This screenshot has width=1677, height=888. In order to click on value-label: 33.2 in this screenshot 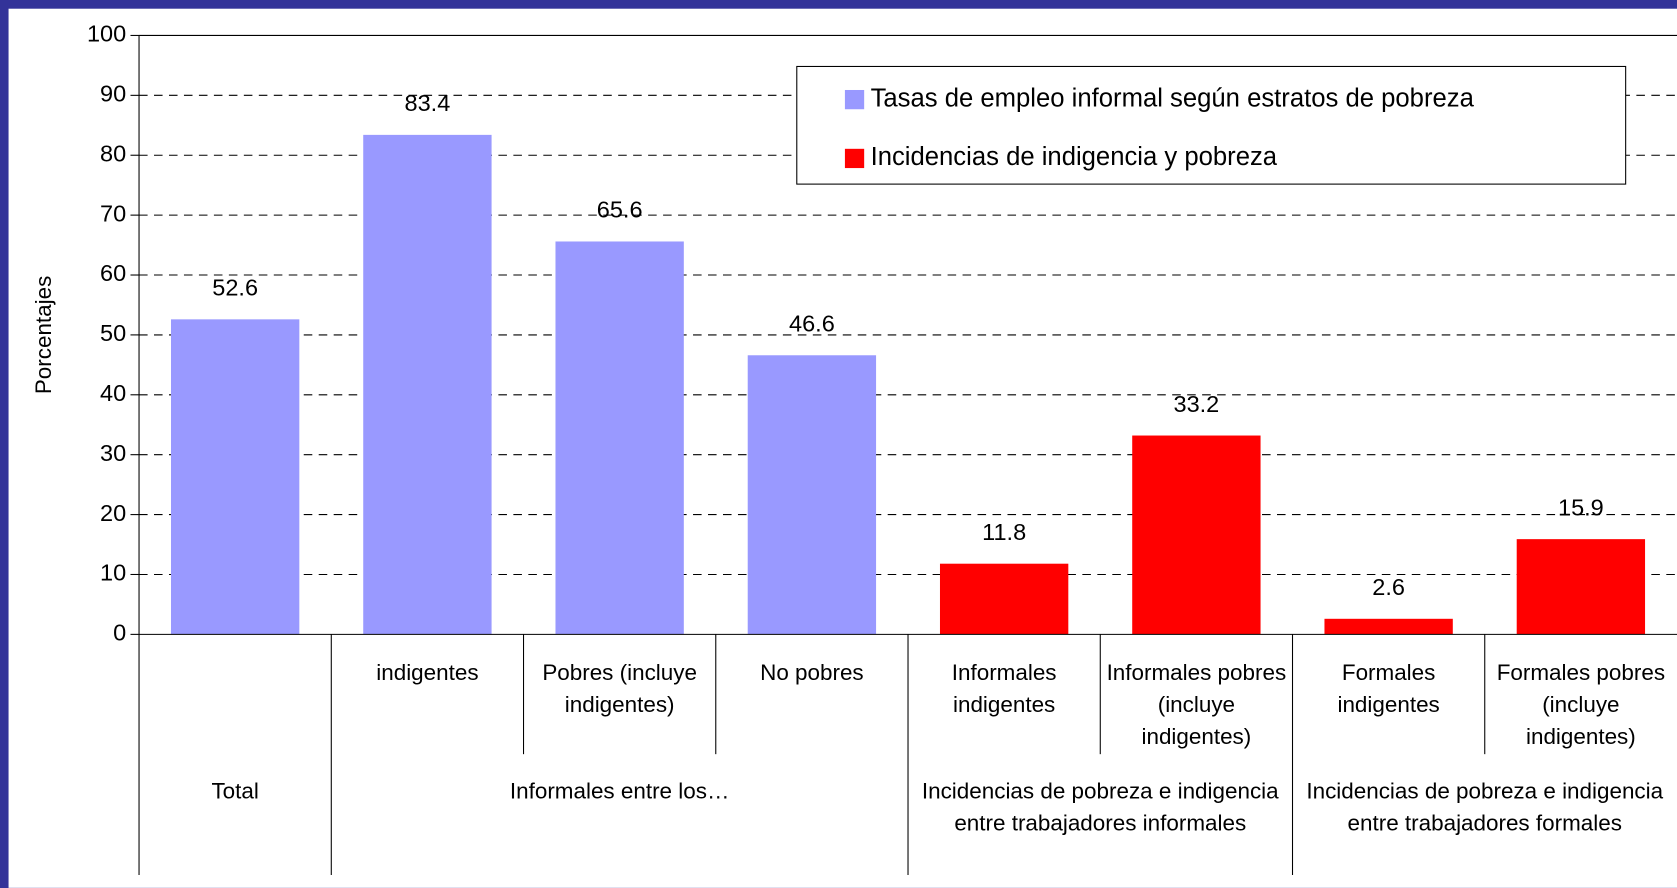, I will do `click(1196, 404)`.